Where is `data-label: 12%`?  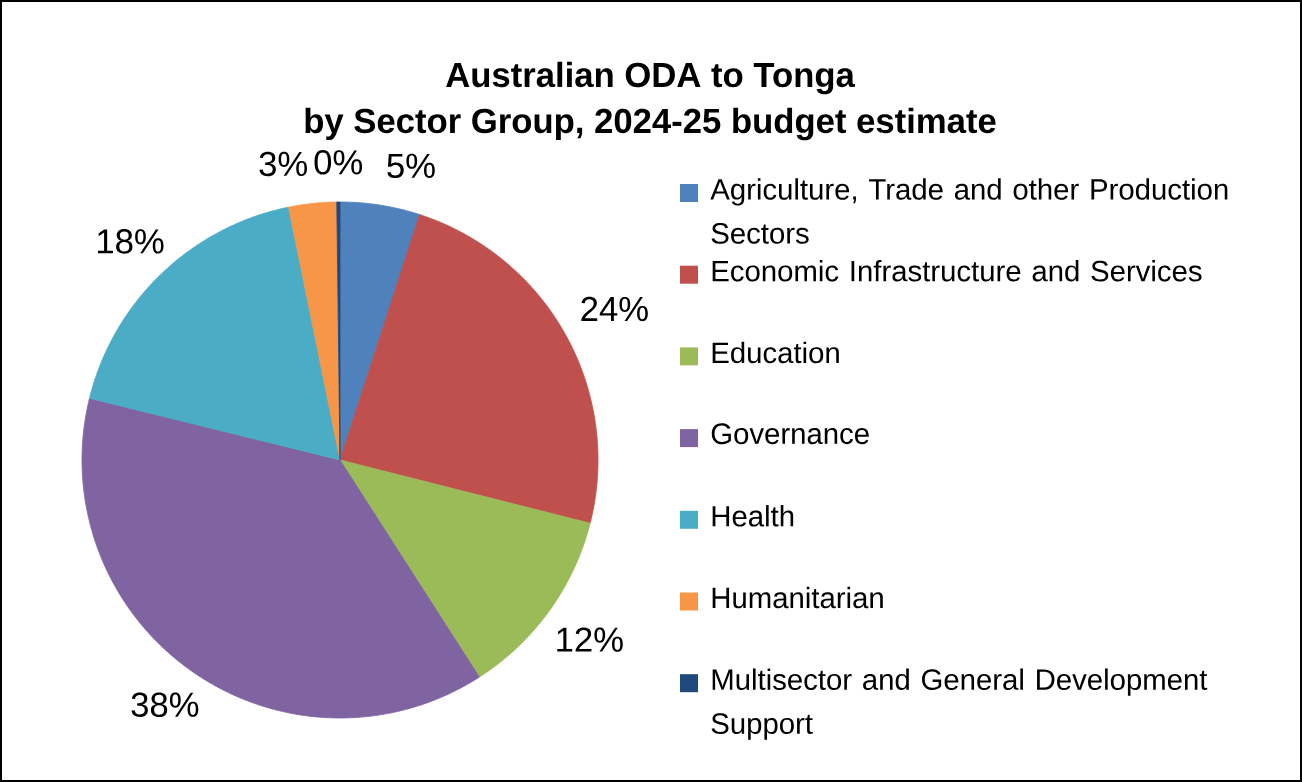
data-label: 12% is located at coordinates (590, 639).